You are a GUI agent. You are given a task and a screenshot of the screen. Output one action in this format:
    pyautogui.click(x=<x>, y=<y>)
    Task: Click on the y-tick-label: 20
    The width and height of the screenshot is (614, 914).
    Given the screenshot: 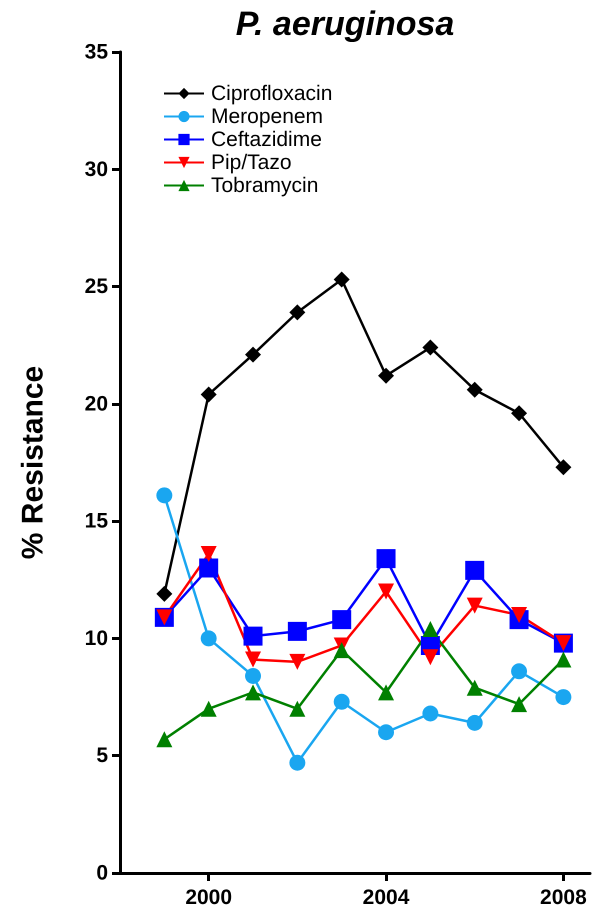 What is the action you would take?
    pyautogui.click(x=96, y=404)
    